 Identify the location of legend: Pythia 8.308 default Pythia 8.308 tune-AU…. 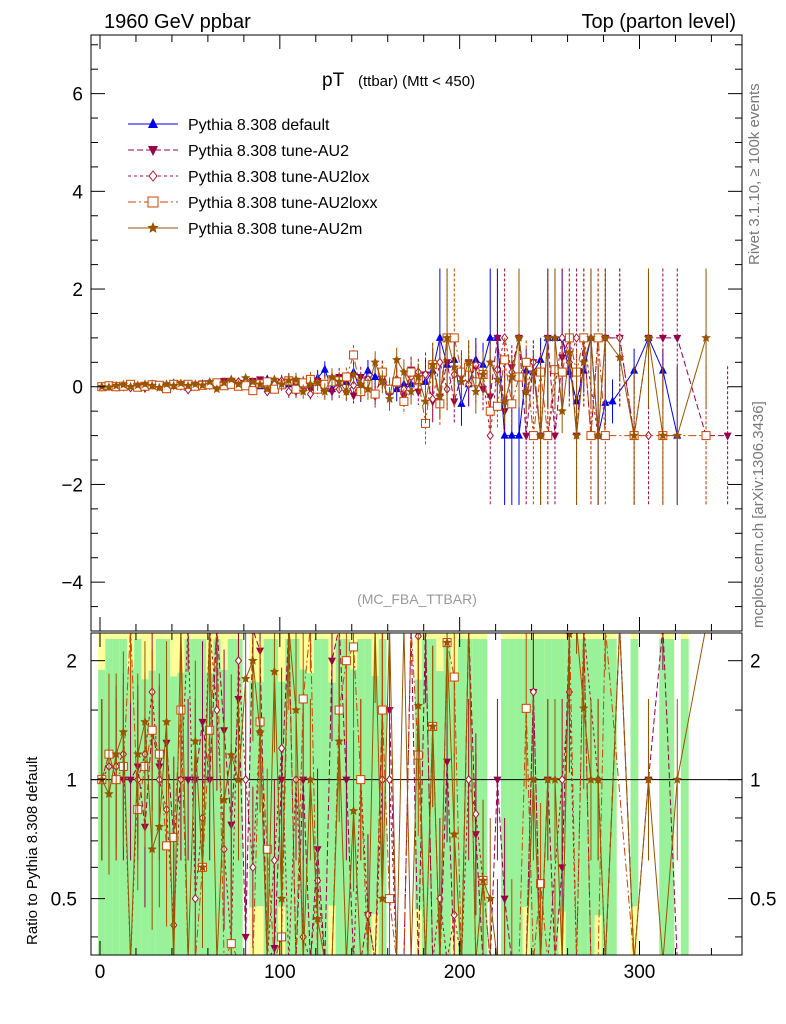
(252, 177).